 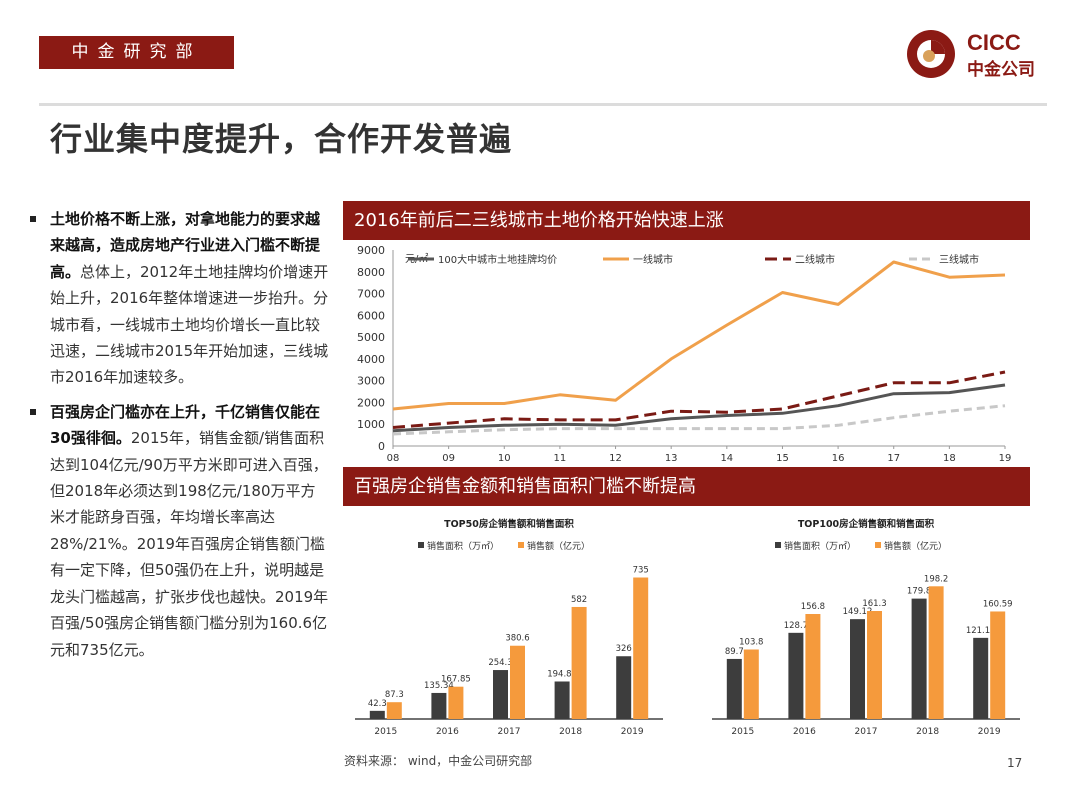 I want to click on bullet-lead: 土地价格不断上涨，对拿地能力的要求越来越高，造成房地产行业进入门槛不断提高。, so click(x=185, y=245).